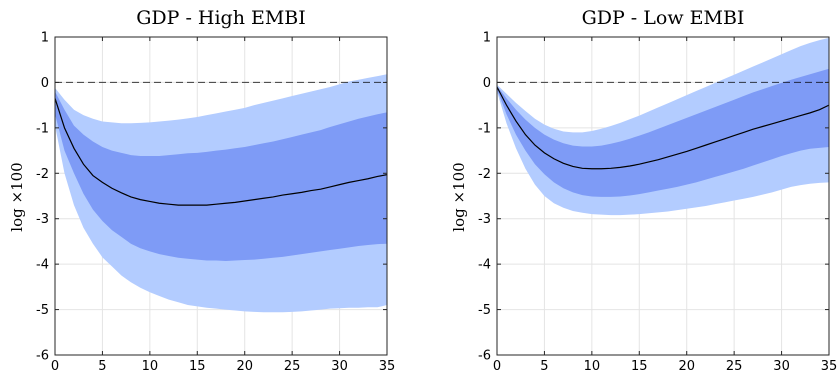  Describe the element at coordinates (663, 18) in the screenshot. I see `panel-title: GDP - Low EMBI` at that location.